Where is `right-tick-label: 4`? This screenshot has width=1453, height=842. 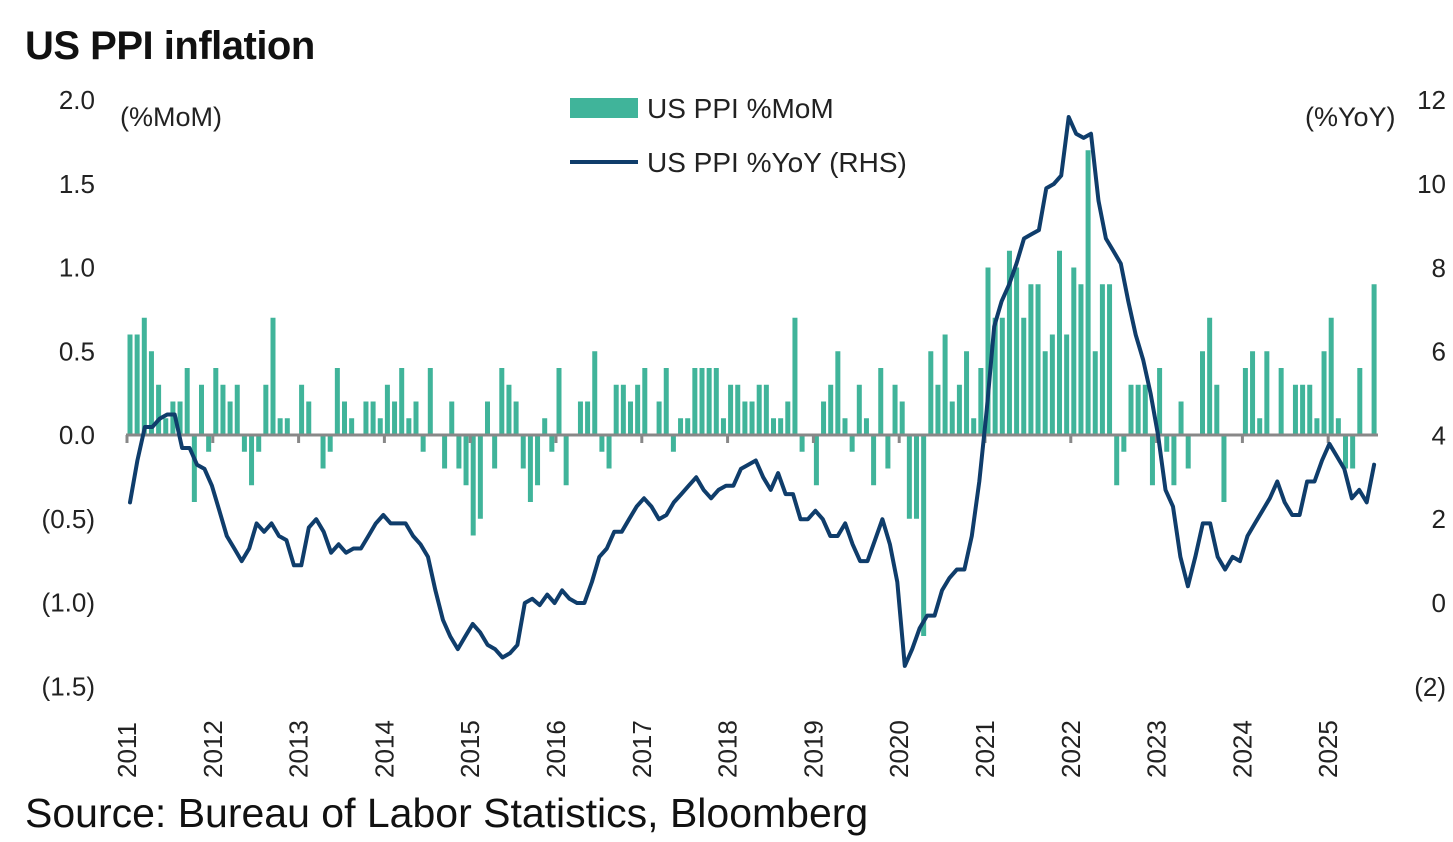
right-tick-label: 4 is located at coordinates (1439, 435).